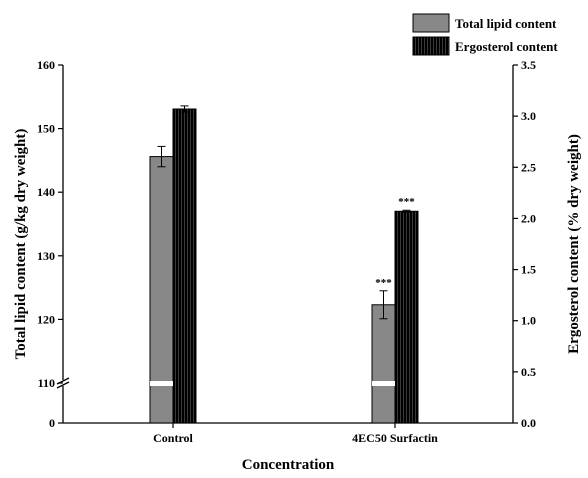 This screenshot has width=588, height=478. Describe the element at coordinates (52, 423) in the screenshot. I see `left-tick-label: 0` at that location.